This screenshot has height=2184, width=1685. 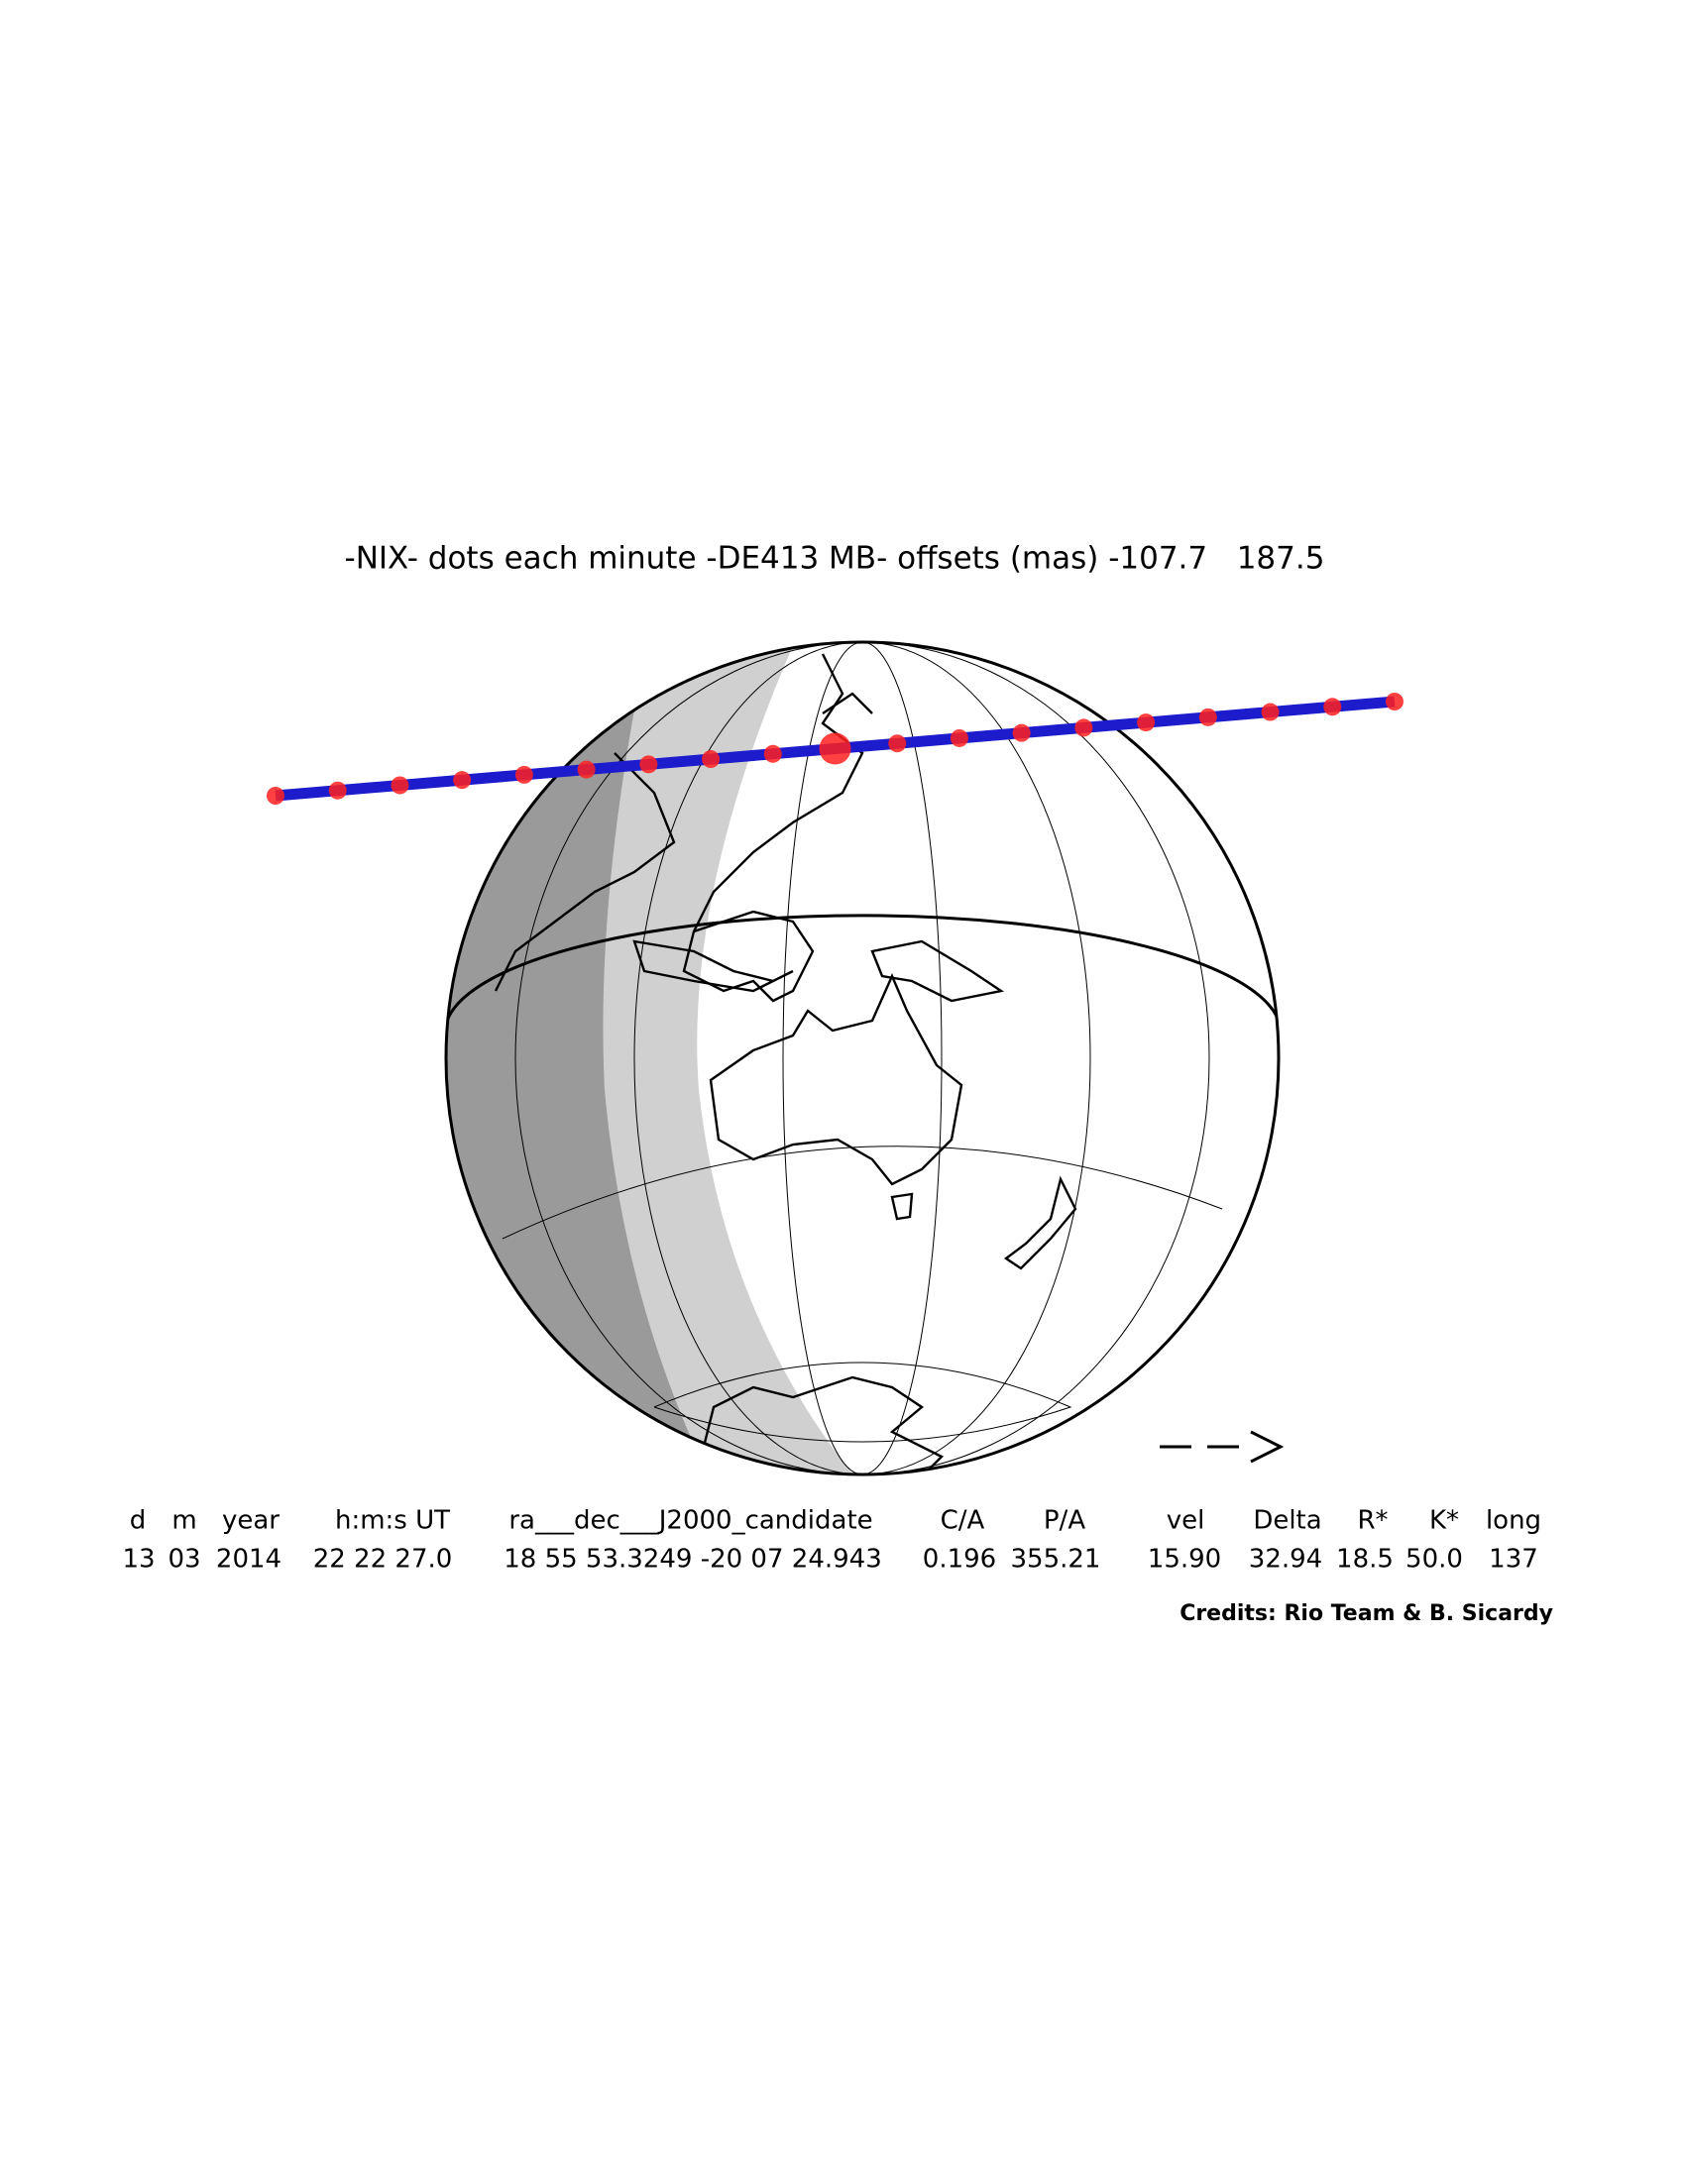 I want to click on table-header: Delta, so click(x=1287, y=1521).